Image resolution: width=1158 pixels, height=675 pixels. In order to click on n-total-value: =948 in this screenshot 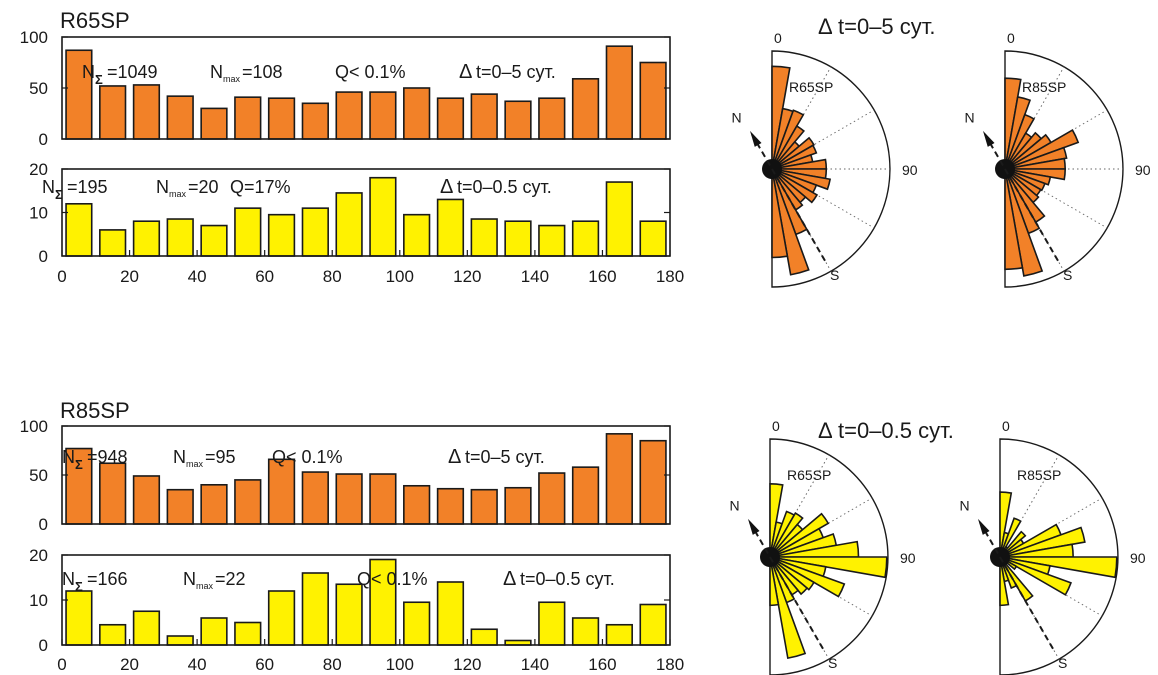, I will do `click(107, 457)`.